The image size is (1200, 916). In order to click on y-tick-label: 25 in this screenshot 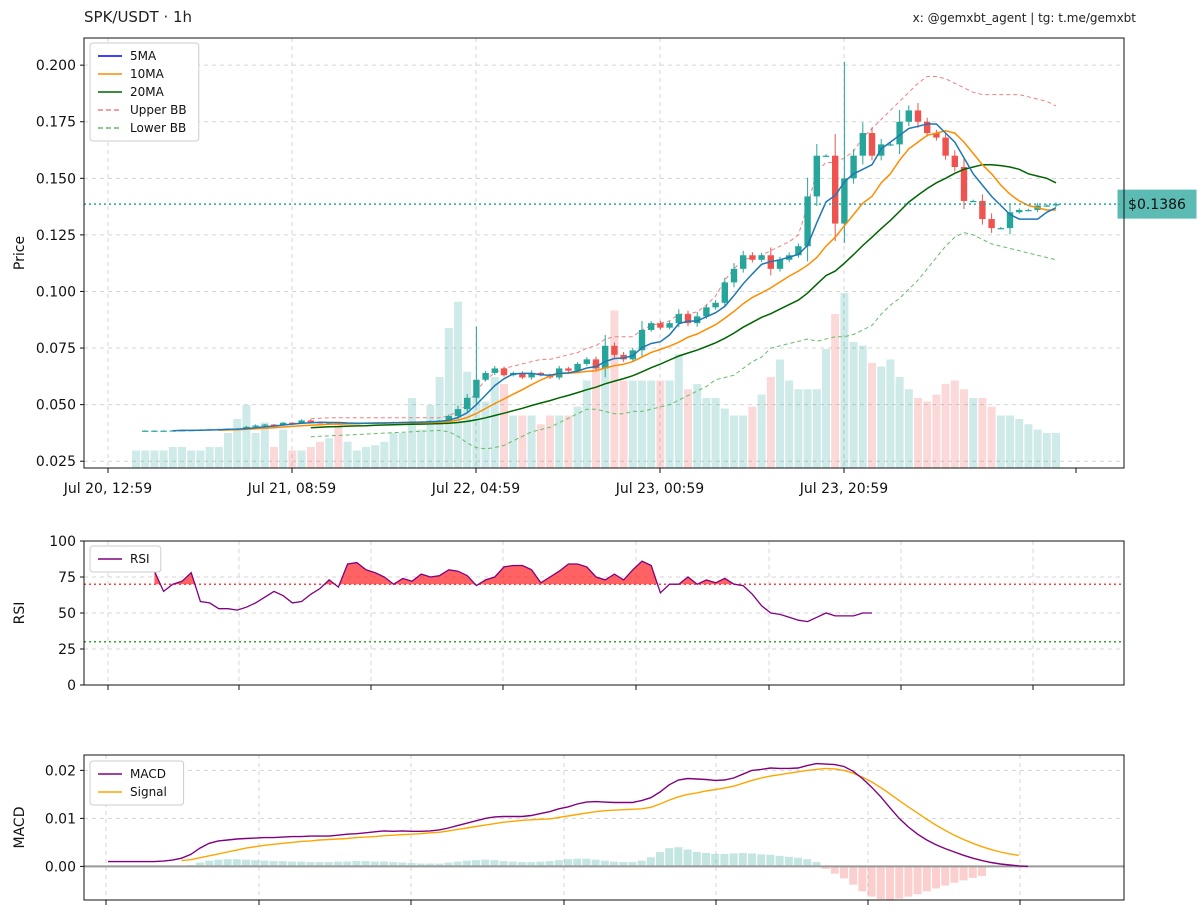, I will do `click(67, 650)`.